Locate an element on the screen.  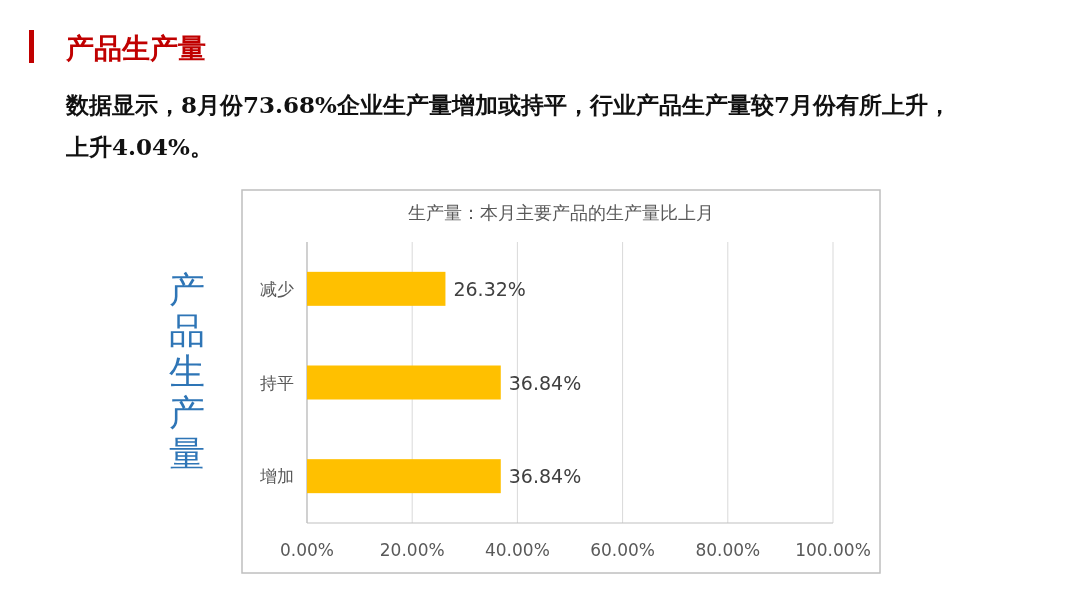
y-tick-label: 持平 is located at coordinates (277, 382).